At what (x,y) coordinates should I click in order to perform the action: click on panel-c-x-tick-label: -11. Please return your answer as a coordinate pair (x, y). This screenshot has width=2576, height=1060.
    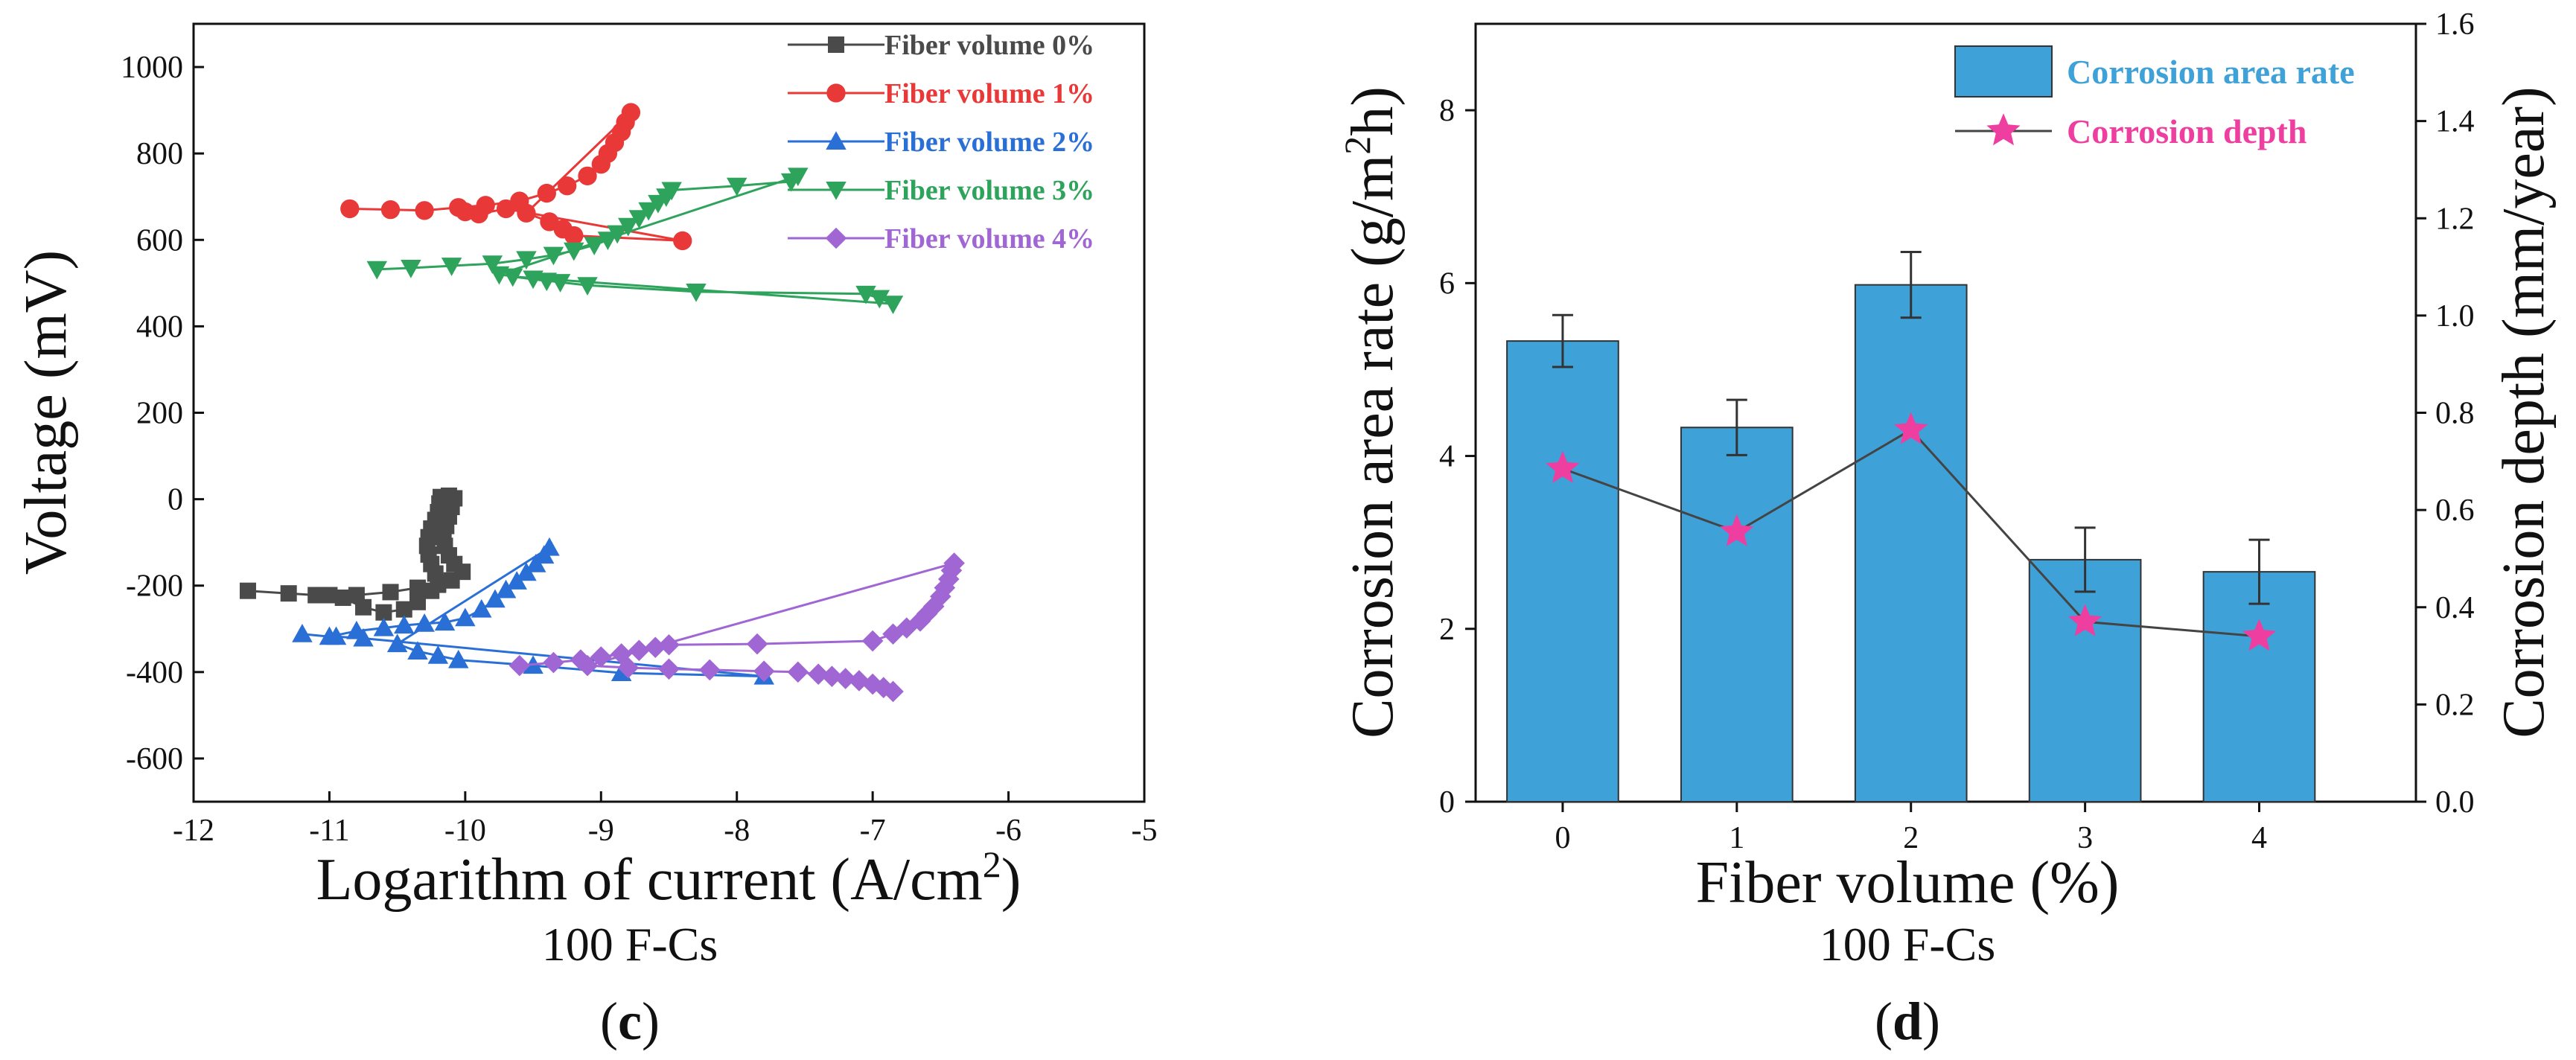
    Looking at the image, I should click on (329, 831).